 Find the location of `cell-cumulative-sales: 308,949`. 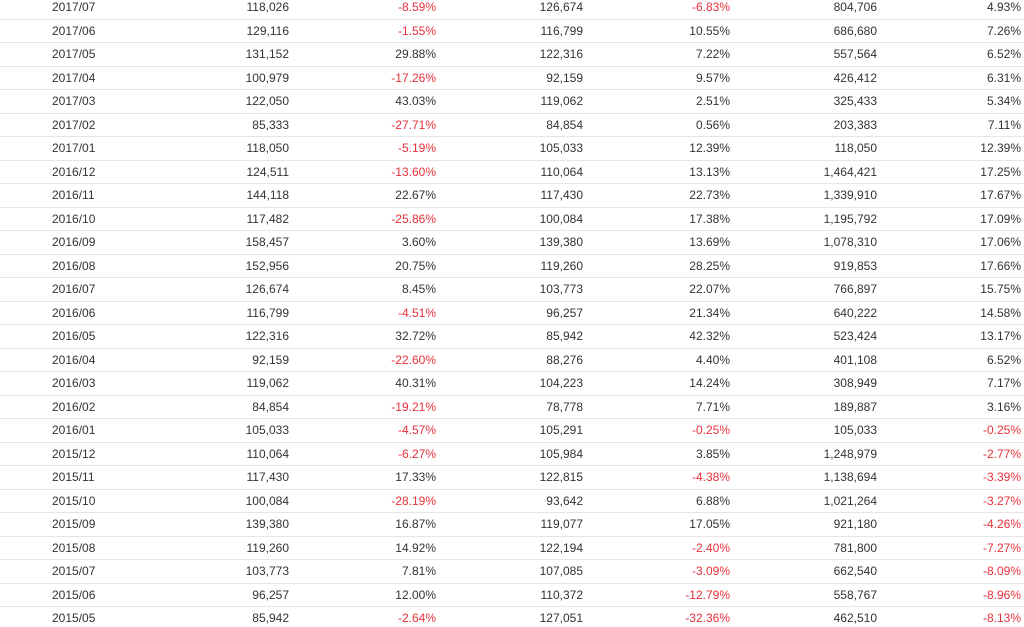

cell-cumulative-sales: 308,949 is located at coordinates (855, 383).